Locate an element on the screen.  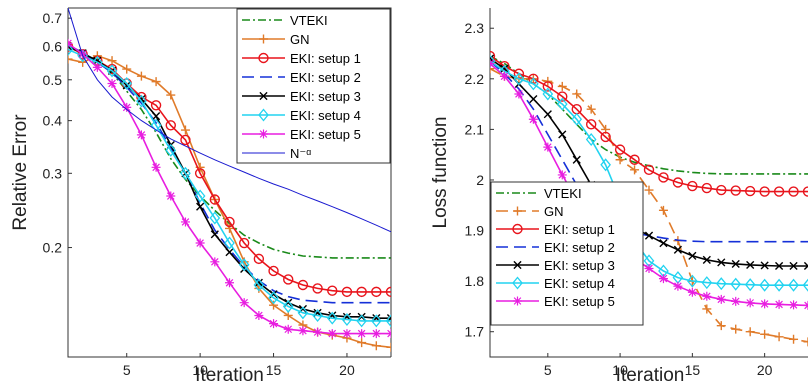
y-tick-label: 0.6 is located at coordinates (53, 46).